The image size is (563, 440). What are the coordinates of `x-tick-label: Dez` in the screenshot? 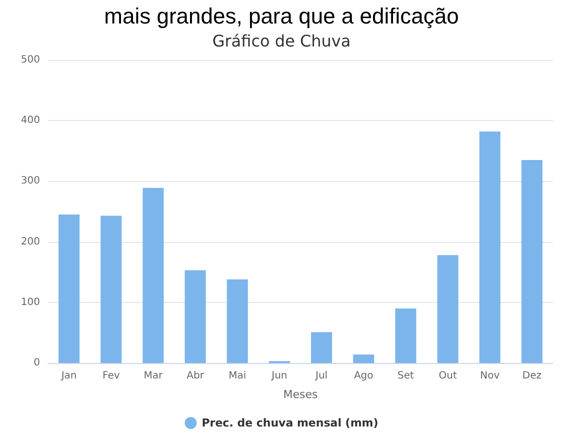 It's located at (532, 376).